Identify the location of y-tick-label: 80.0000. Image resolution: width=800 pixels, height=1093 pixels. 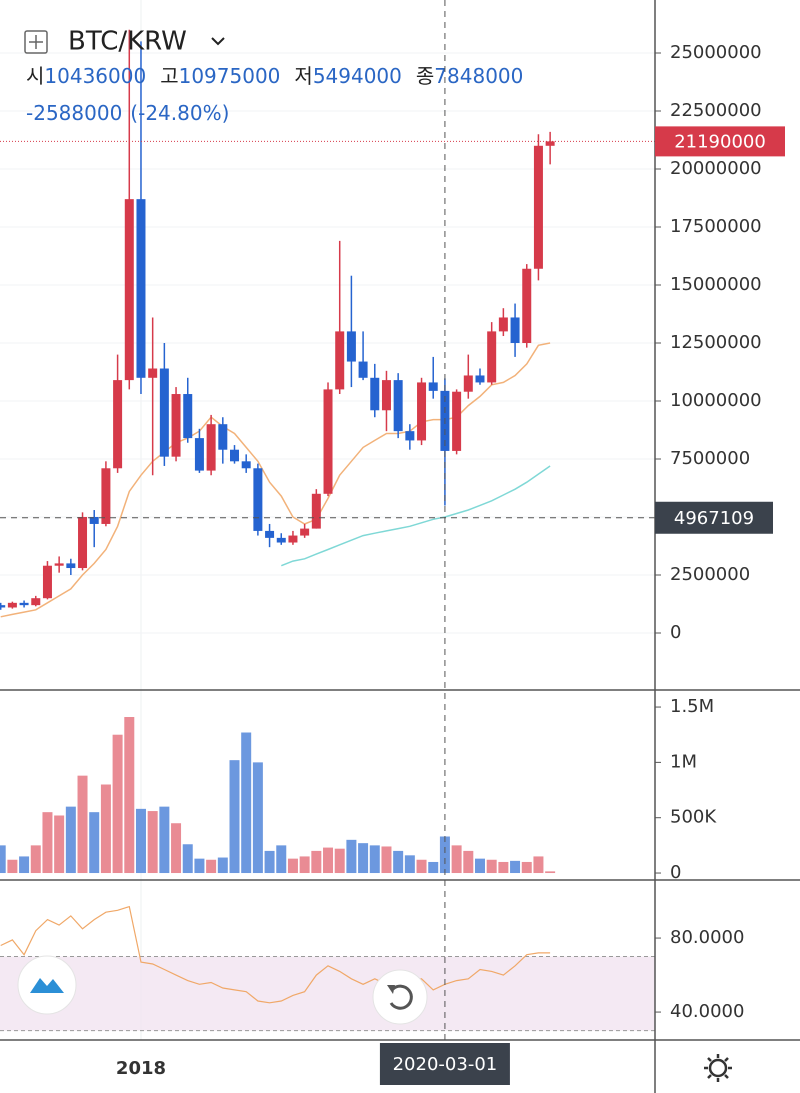
(707, 937).